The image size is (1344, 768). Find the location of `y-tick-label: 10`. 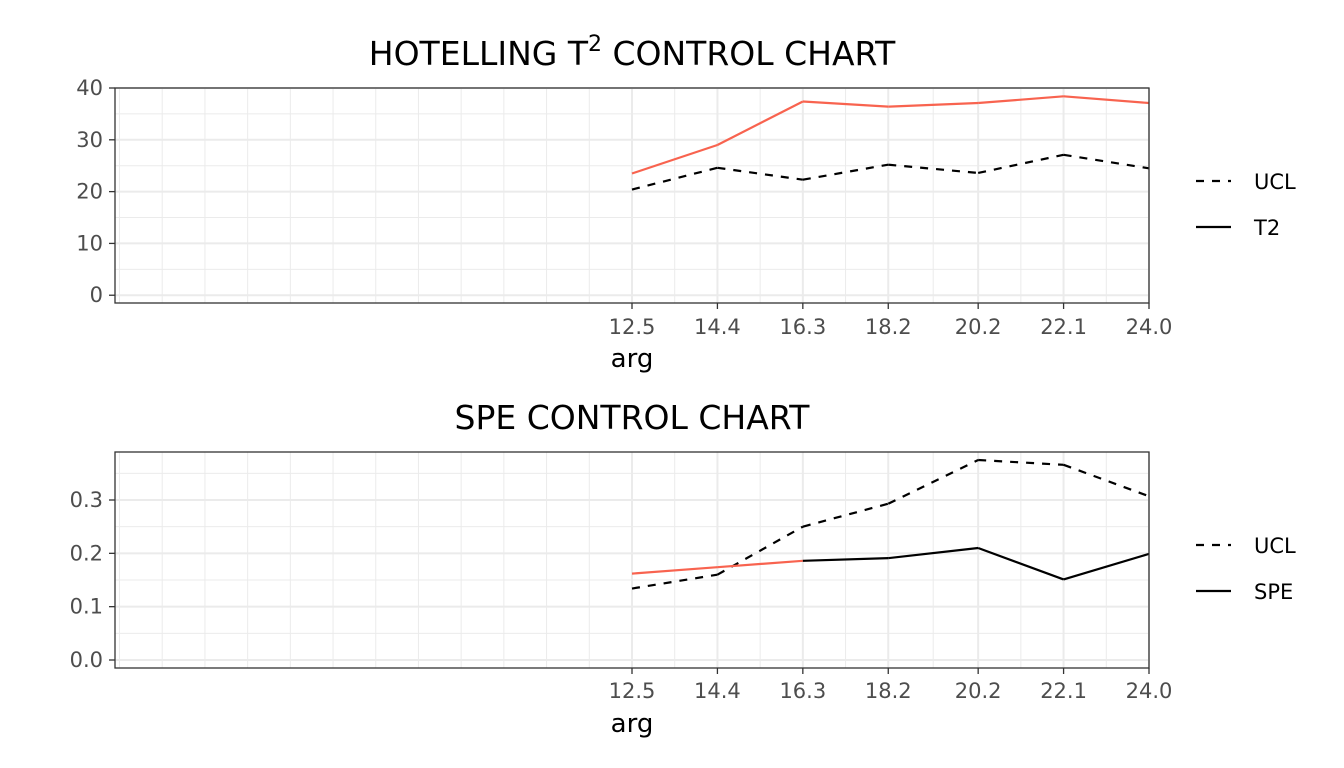

y-tick-label: 10 is located at coordinates (89, 243).